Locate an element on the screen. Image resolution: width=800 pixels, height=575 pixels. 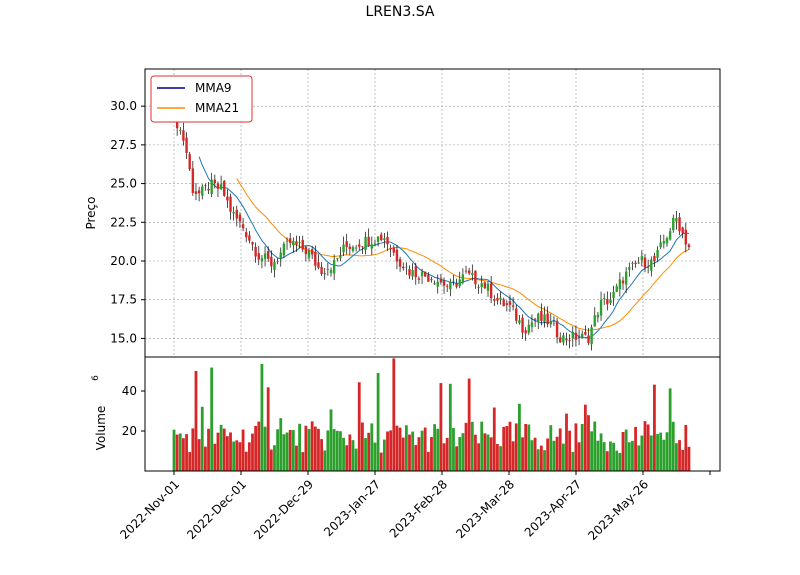
price-y-tick-label: 27.5 is located at coordinates (123, 145).